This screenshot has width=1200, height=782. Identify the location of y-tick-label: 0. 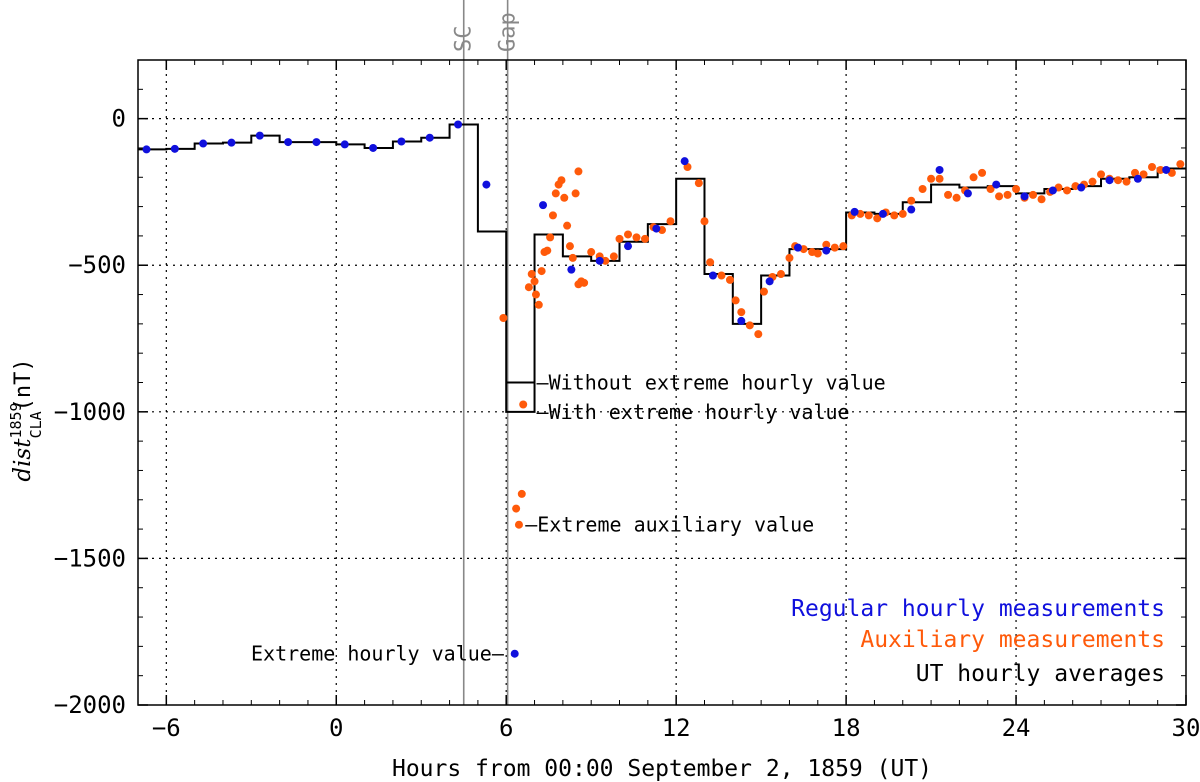
(119, 119).